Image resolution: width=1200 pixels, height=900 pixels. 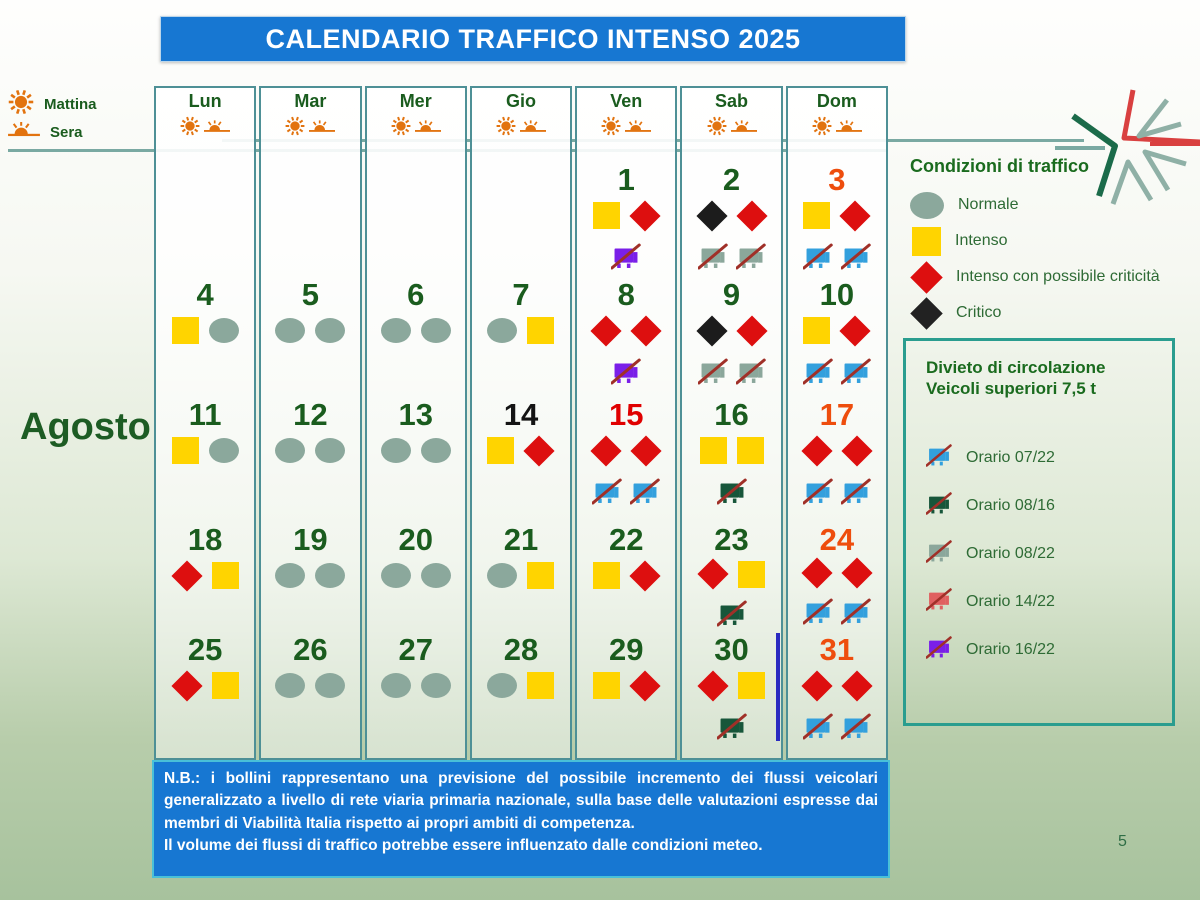 What do you see at coordinates (837, 539) in the screenshot?
I see `day-number: 24` at bounding box center [837, 539].